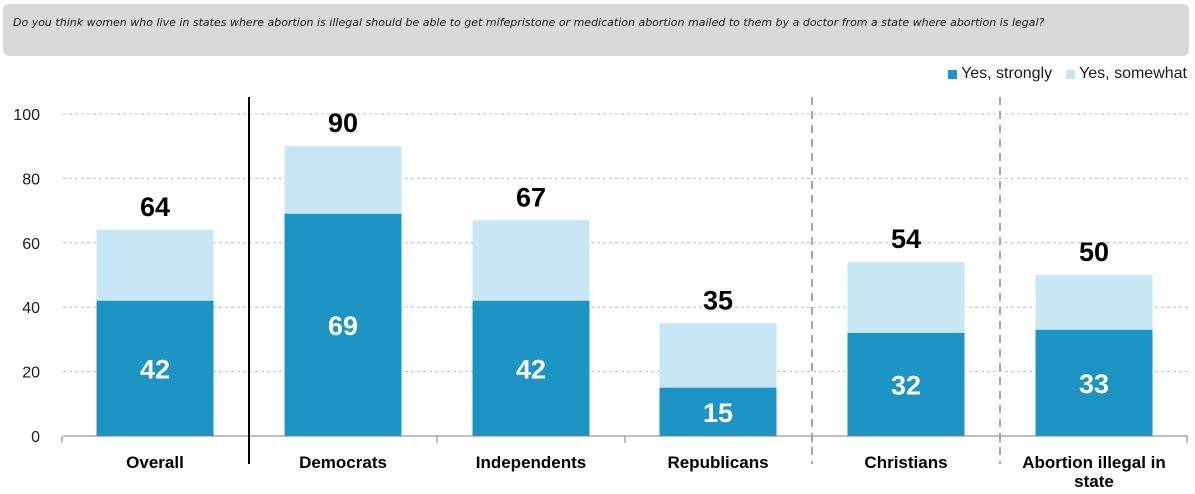 The image size is (1195, 494). What do you see at coordinates (31, 308) in the screenshot?
I see `y-tick-label: 40` at bounding box center [31, 308].